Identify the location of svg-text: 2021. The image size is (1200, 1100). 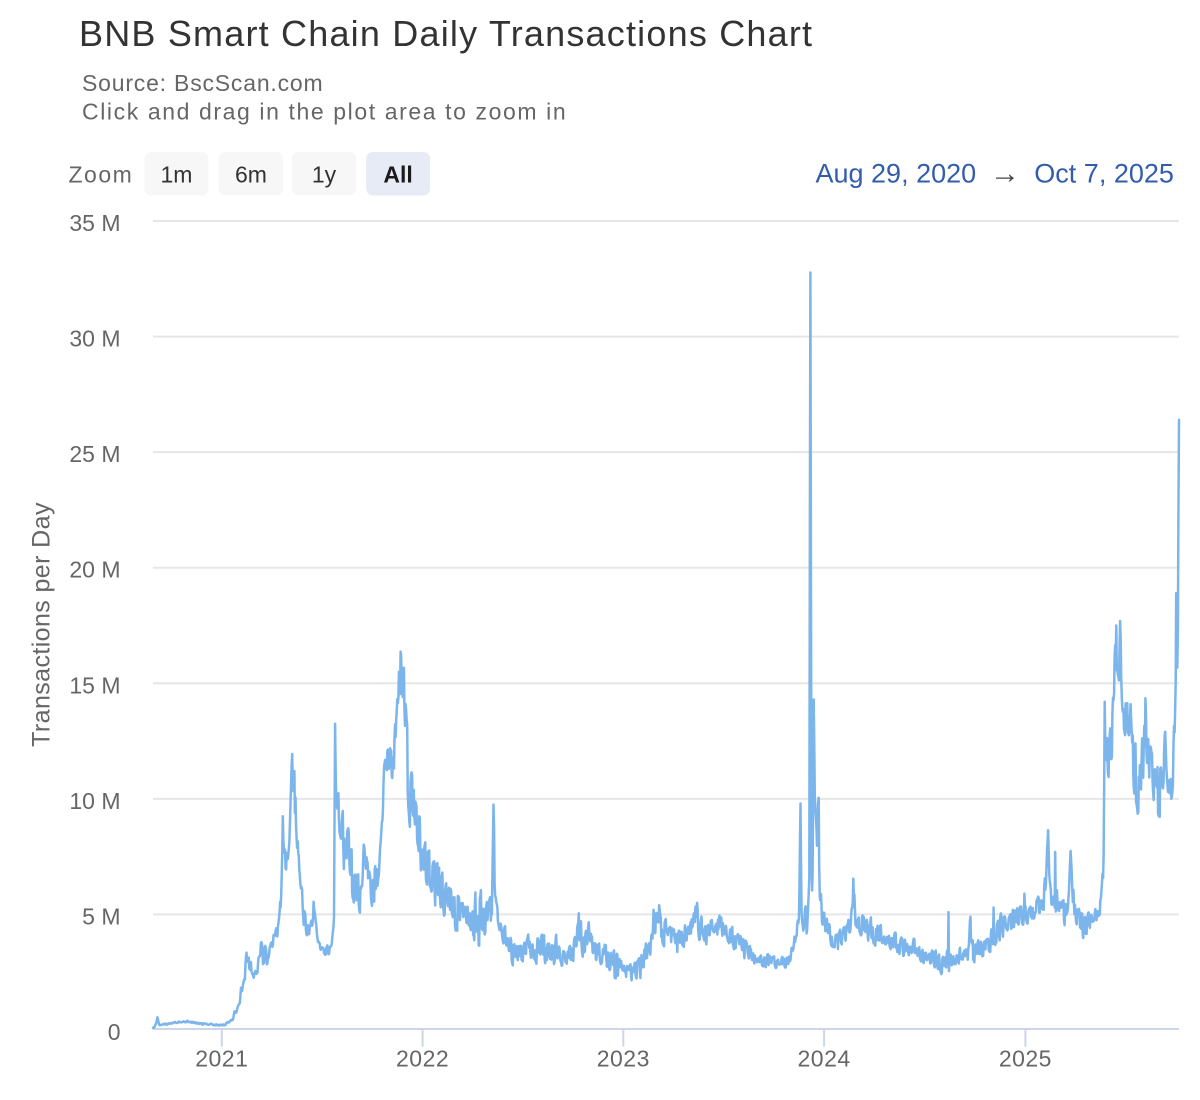
(221, 1059).